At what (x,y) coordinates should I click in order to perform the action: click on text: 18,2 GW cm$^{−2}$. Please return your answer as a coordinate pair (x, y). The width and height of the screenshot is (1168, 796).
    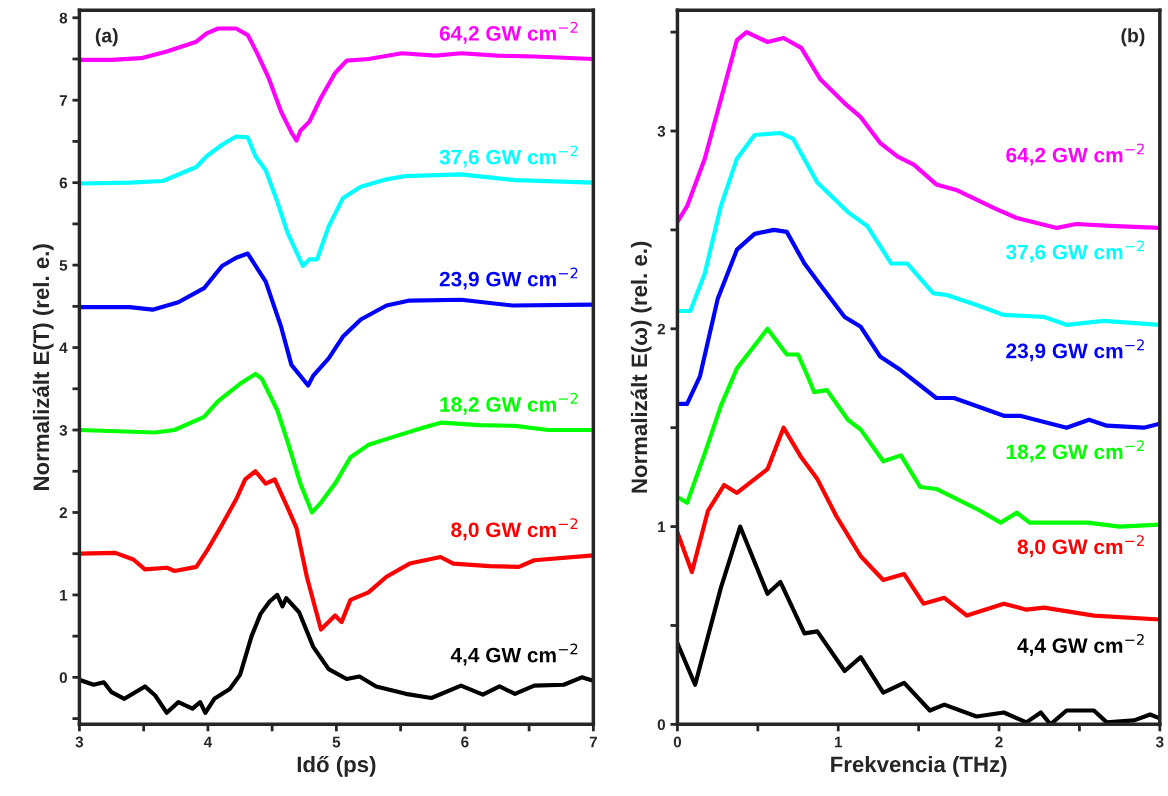
    Looking at the image, I should click on (1075, 451).